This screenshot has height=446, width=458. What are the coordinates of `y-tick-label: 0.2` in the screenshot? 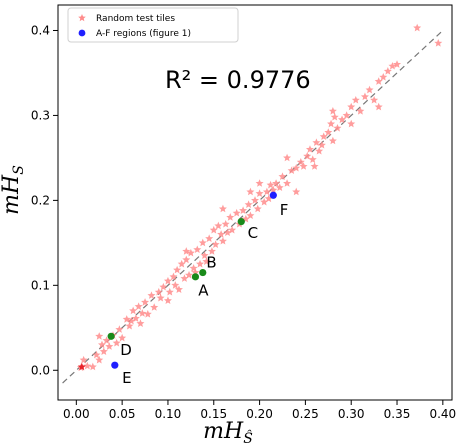 It's located at (40, 200).